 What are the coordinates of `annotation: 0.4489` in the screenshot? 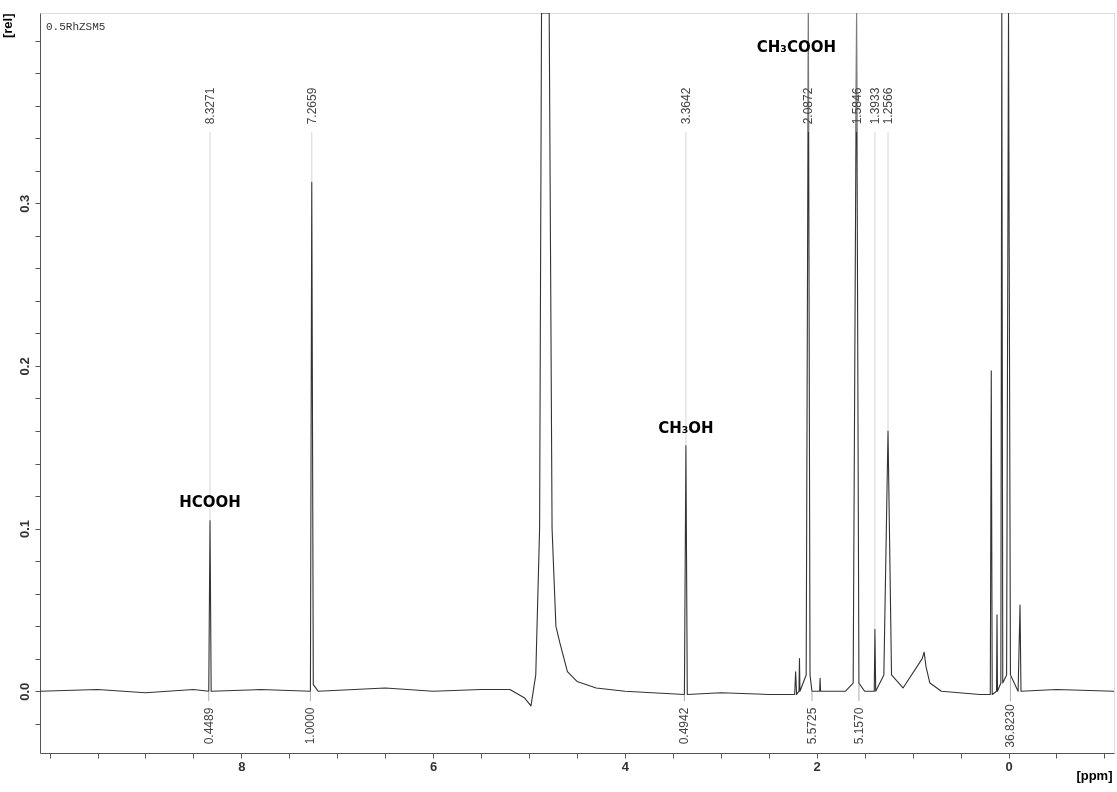 It's located at (208, 726).